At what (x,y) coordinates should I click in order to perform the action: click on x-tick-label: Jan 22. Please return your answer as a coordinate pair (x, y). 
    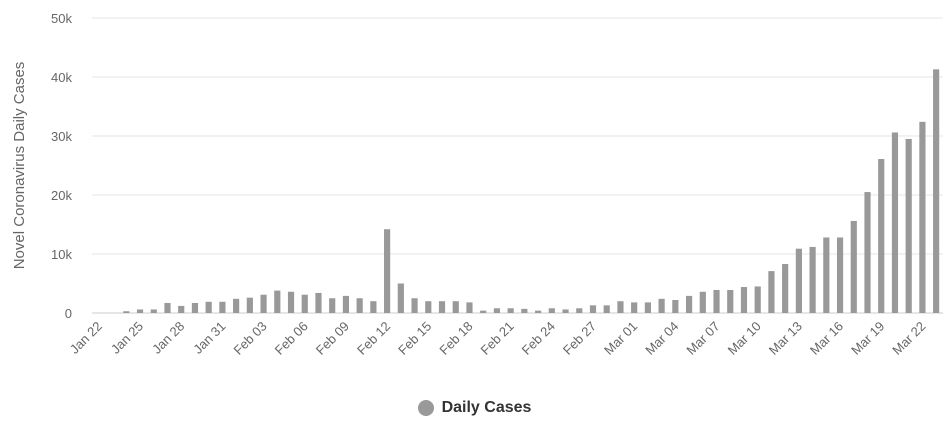
    Looking at the image, I should click on (86, 338).